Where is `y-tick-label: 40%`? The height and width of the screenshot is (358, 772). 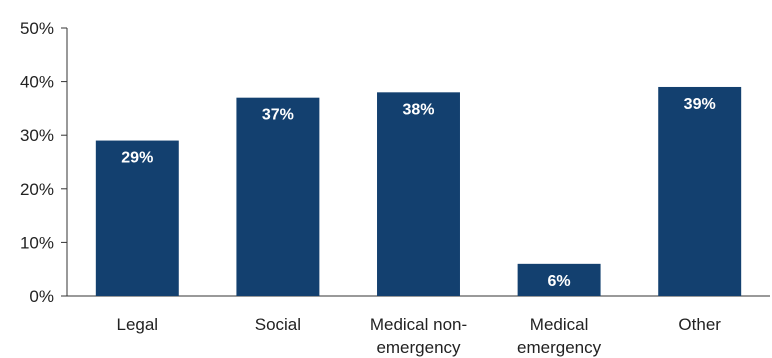
y-tick-label: 40% is located at coordinates (37, 82).